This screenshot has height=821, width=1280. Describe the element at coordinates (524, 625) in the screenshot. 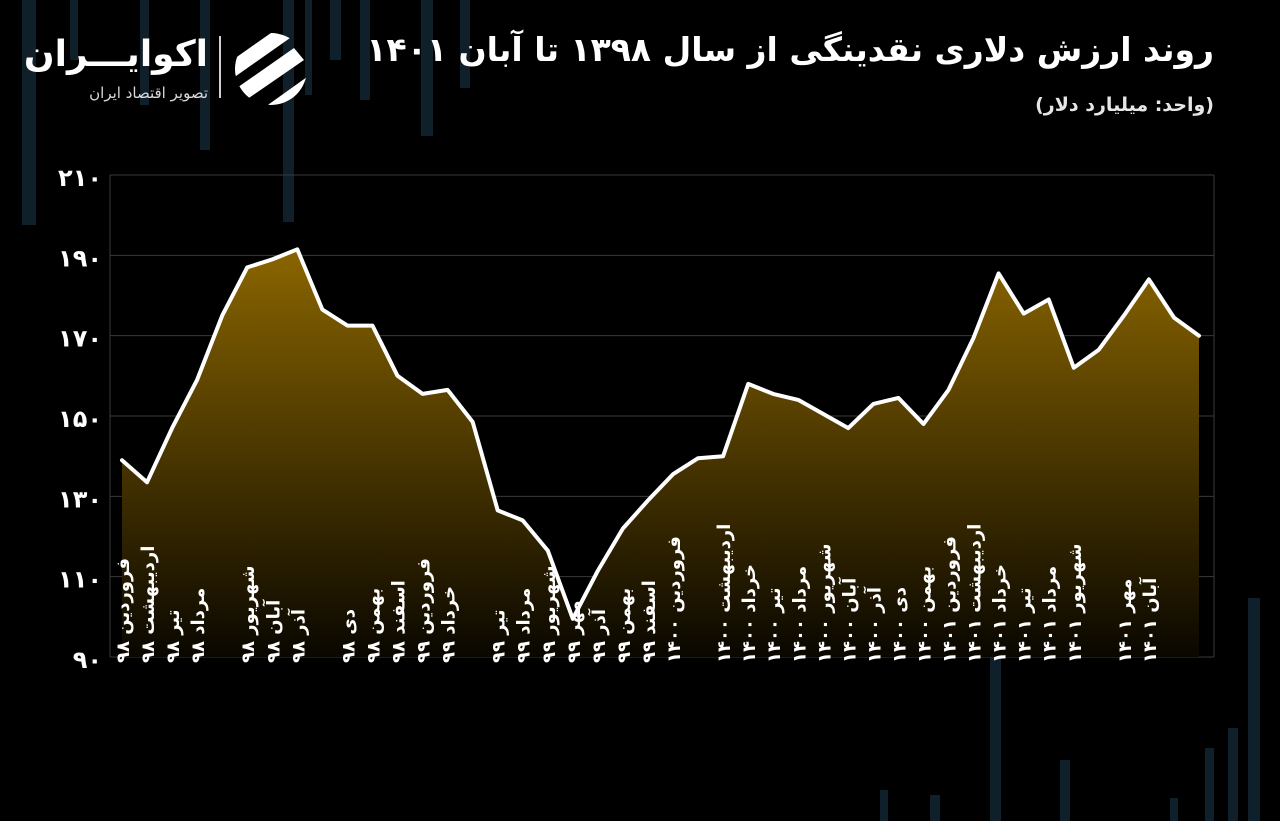

I see `x-tick-label: مرداد ۹۹` at that location.